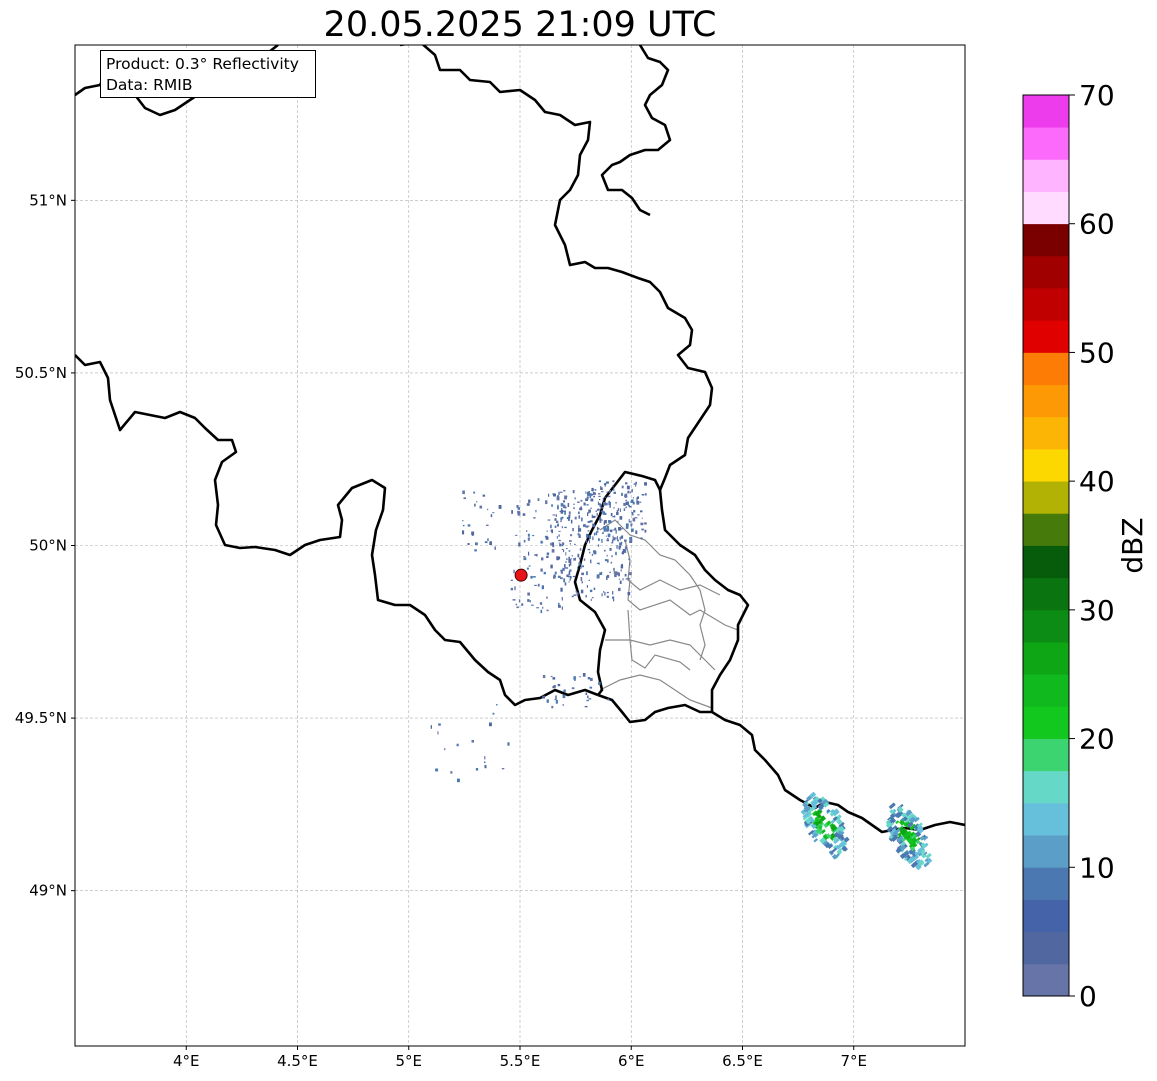  I want to click on lon-tick-label: 6°E, so click(631, 1061).